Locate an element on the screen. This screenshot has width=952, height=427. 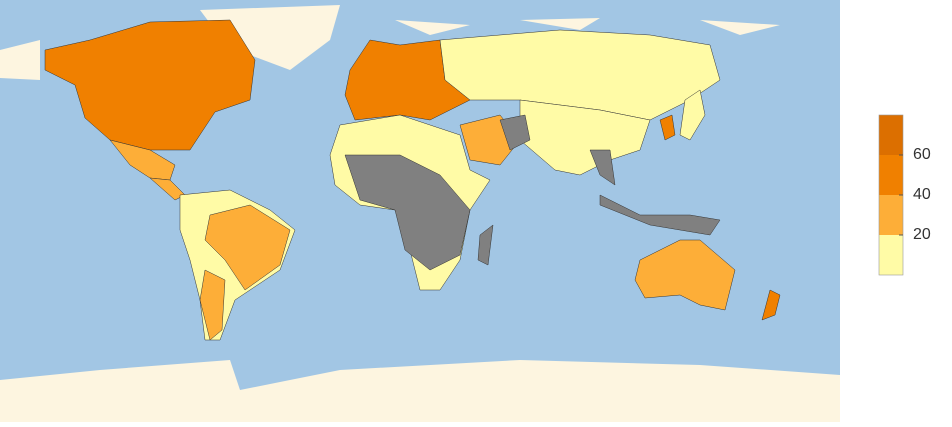
color-legend: 20 40 60 is located at coordinates (904, 195).